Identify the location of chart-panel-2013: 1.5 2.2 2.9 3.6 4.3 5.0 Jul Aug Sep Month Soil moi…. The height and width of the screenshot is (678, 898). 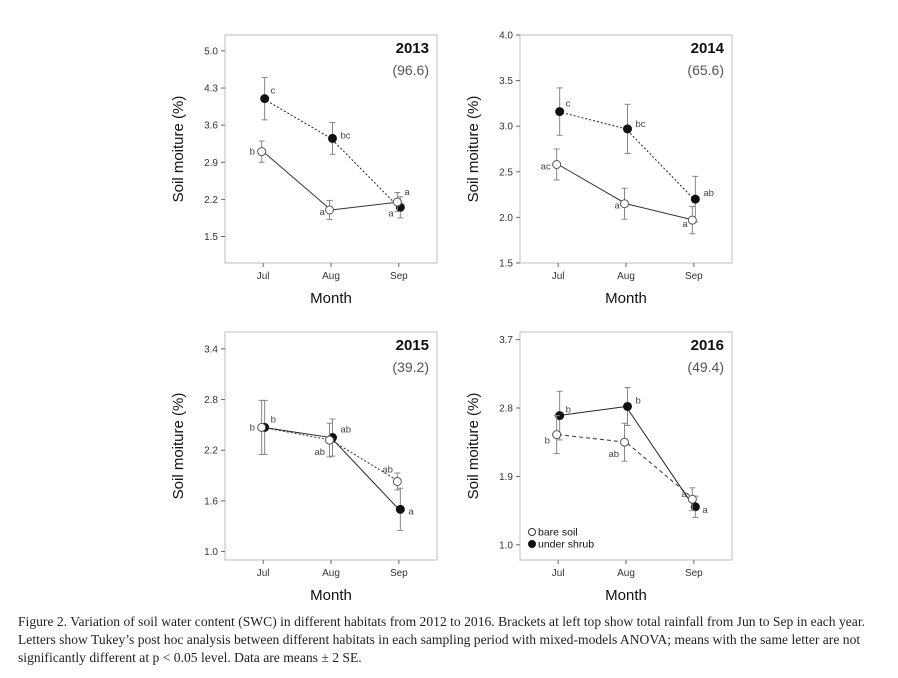
(304, 170).